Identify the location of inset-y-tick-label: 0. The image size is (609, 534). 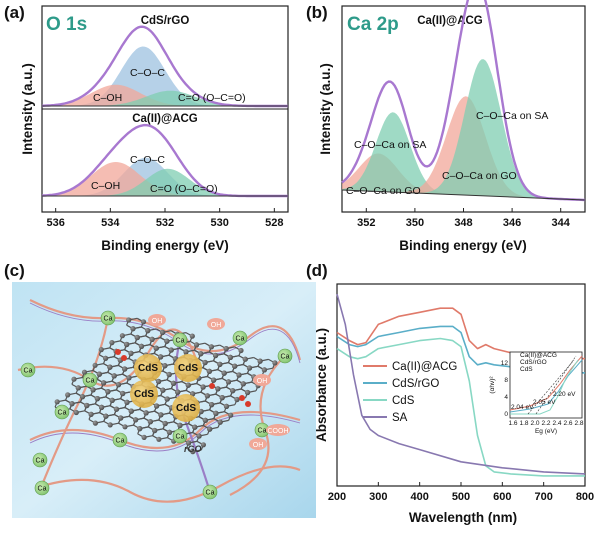
(506, 414).